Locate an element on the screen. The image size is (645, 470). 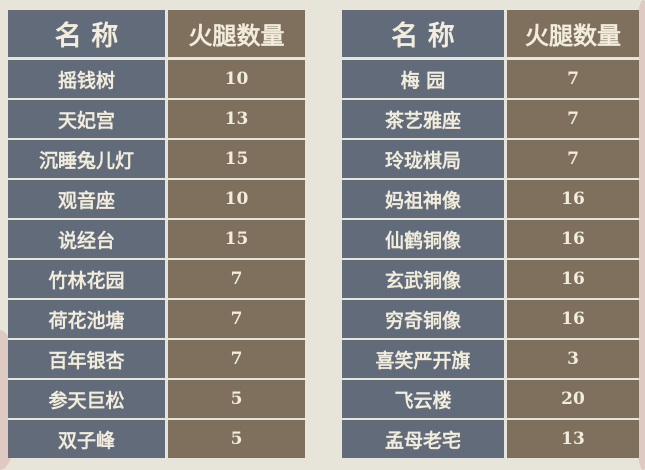
location-name: 飞云楼 is located at coordinates (424, 400).